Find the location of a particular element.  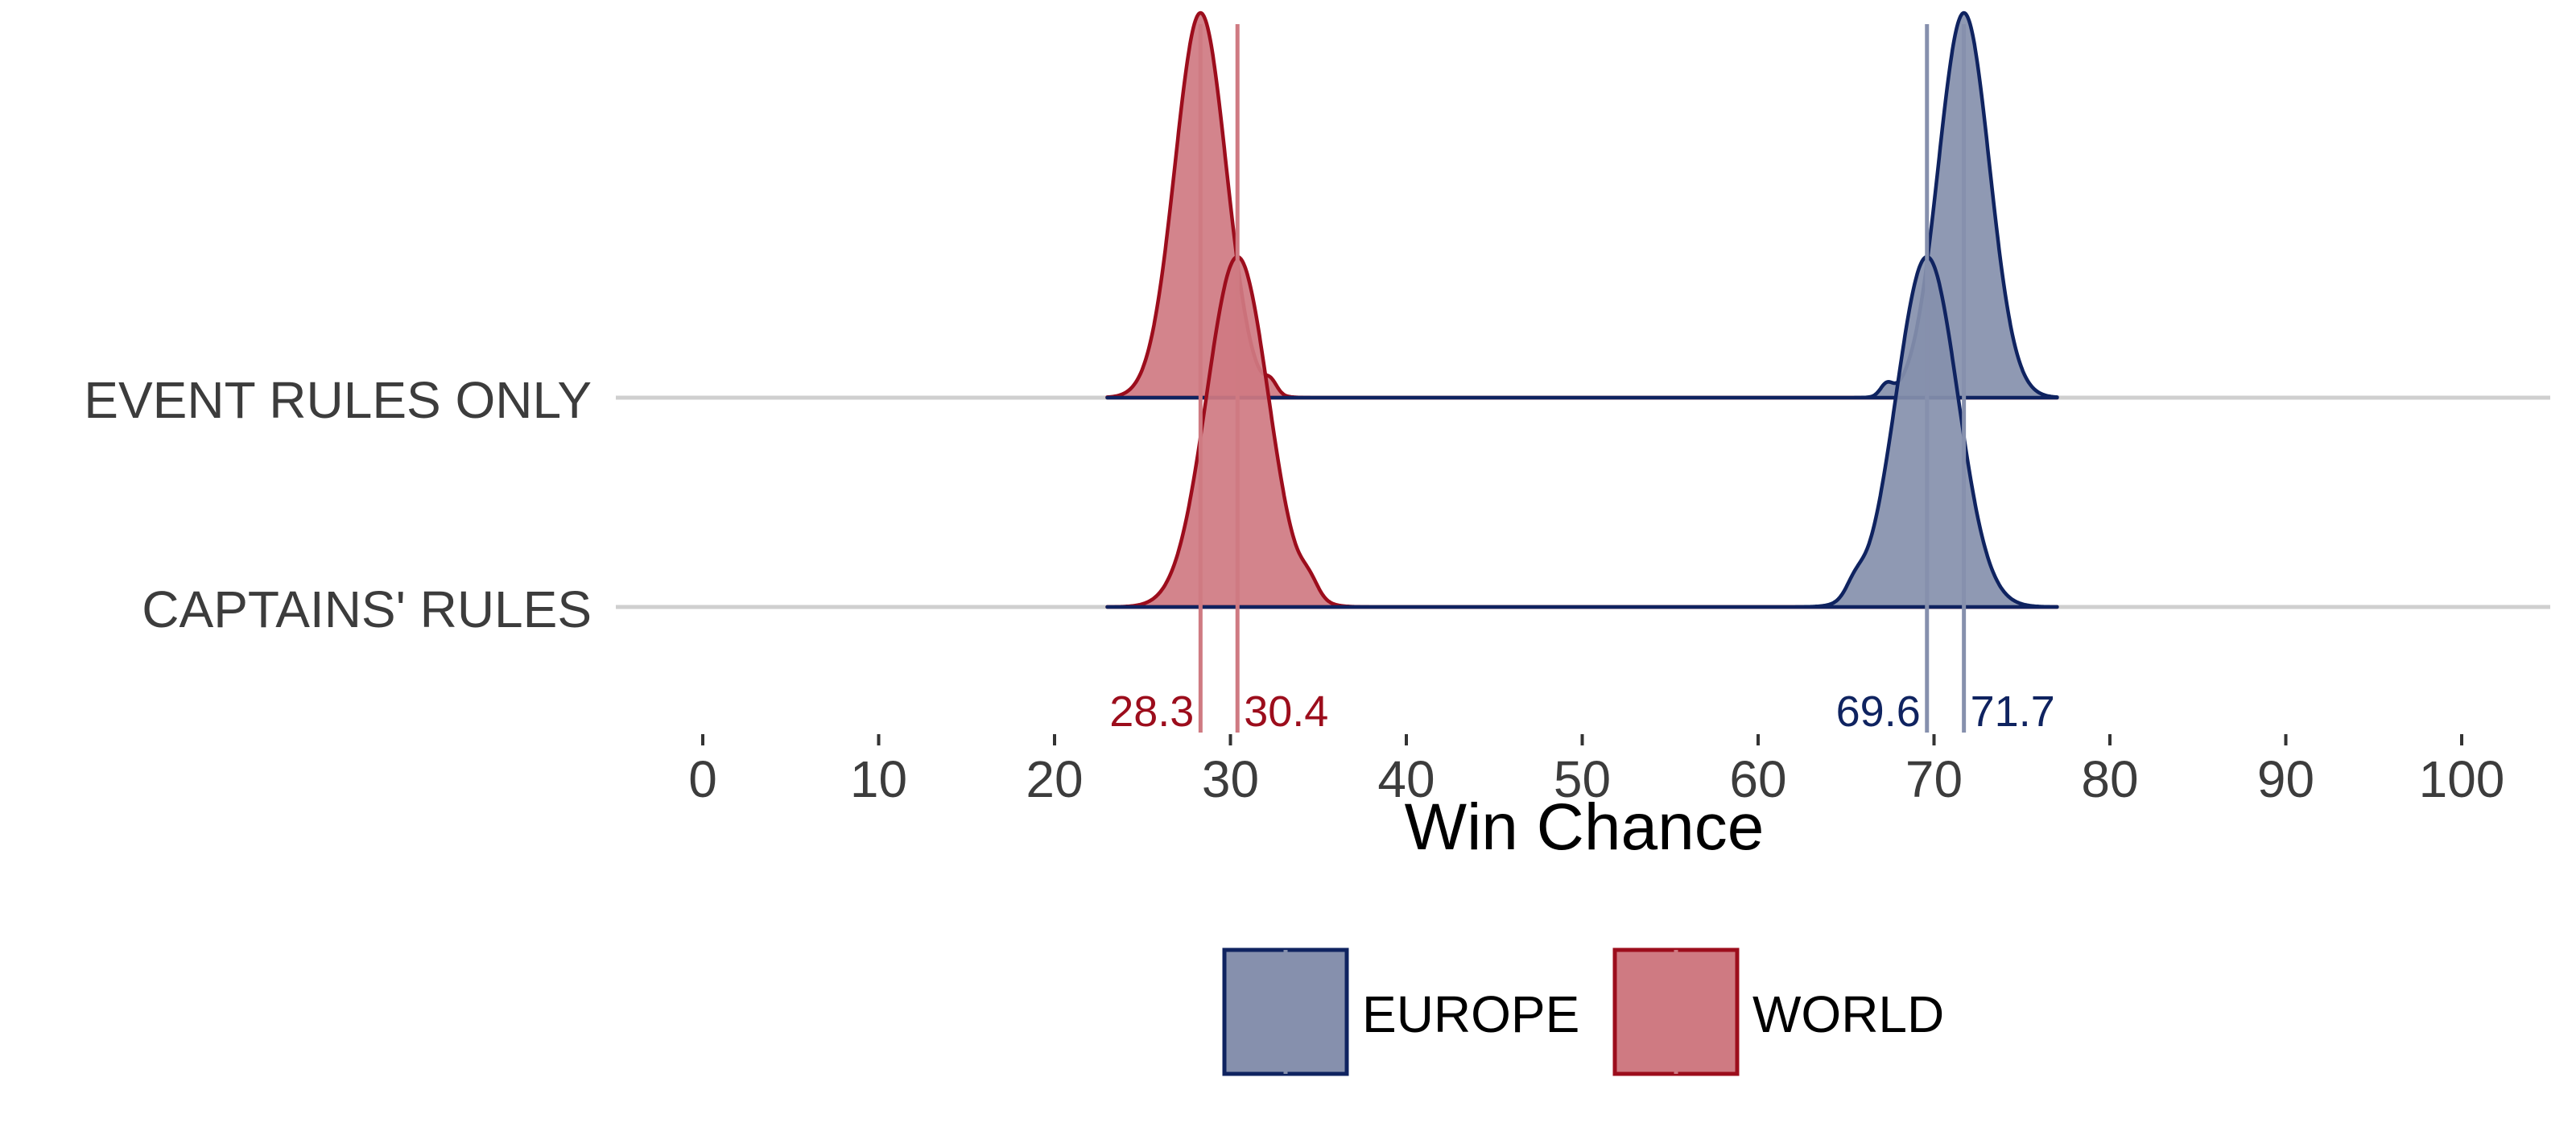

x-tick-label: 60 is located at coordinates (1757, 779).